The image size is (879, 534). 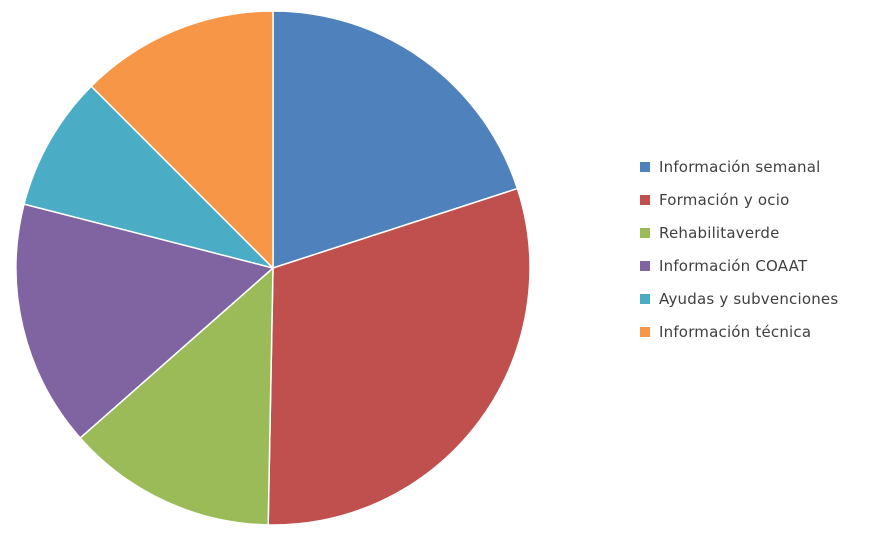 I want to click on legend-label-informacion-coaat: Información COAAT, so click(x=733, y=265).